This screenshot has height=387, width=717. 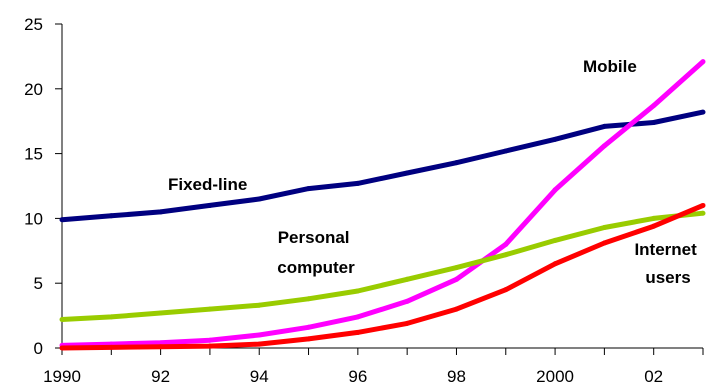 I want to click on series-label-mobile: Mobile, so click(x=610, y=66).